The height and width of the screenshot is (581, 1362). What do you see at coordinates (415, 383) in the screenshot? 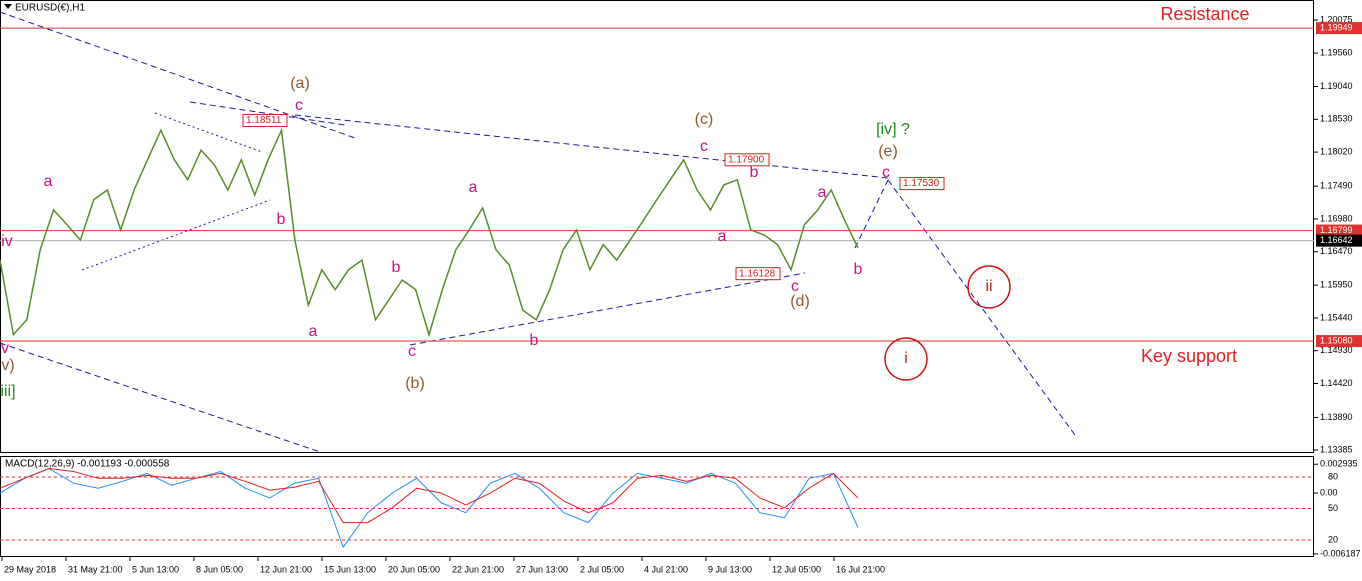
I see `annotation: (b)` at bounding box center [415, 383].